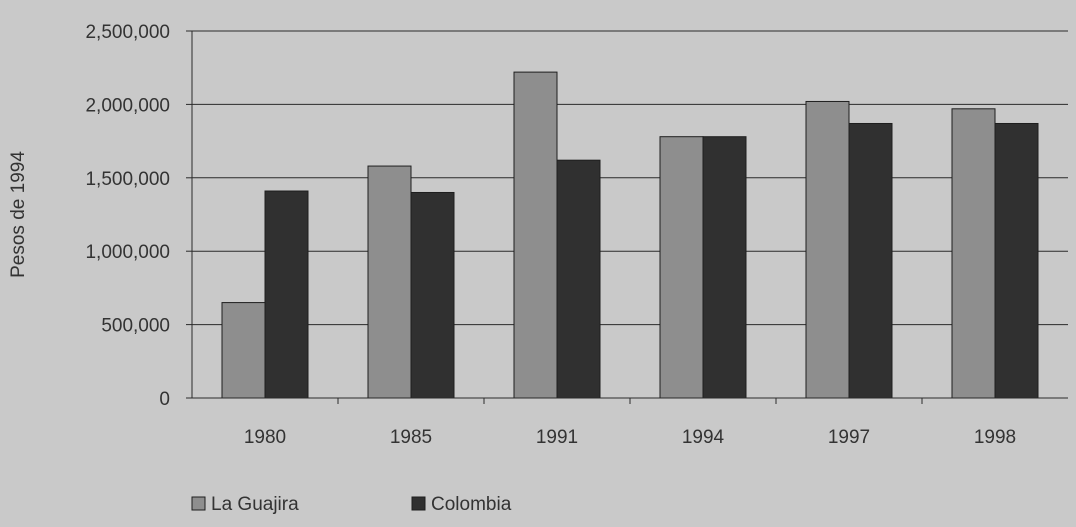 The image size is (1076, 527). What do you see at coordinates (135, 326) in the screenshot?
I see `y-tick-label: 500,000` at bounding box center [135, 326].